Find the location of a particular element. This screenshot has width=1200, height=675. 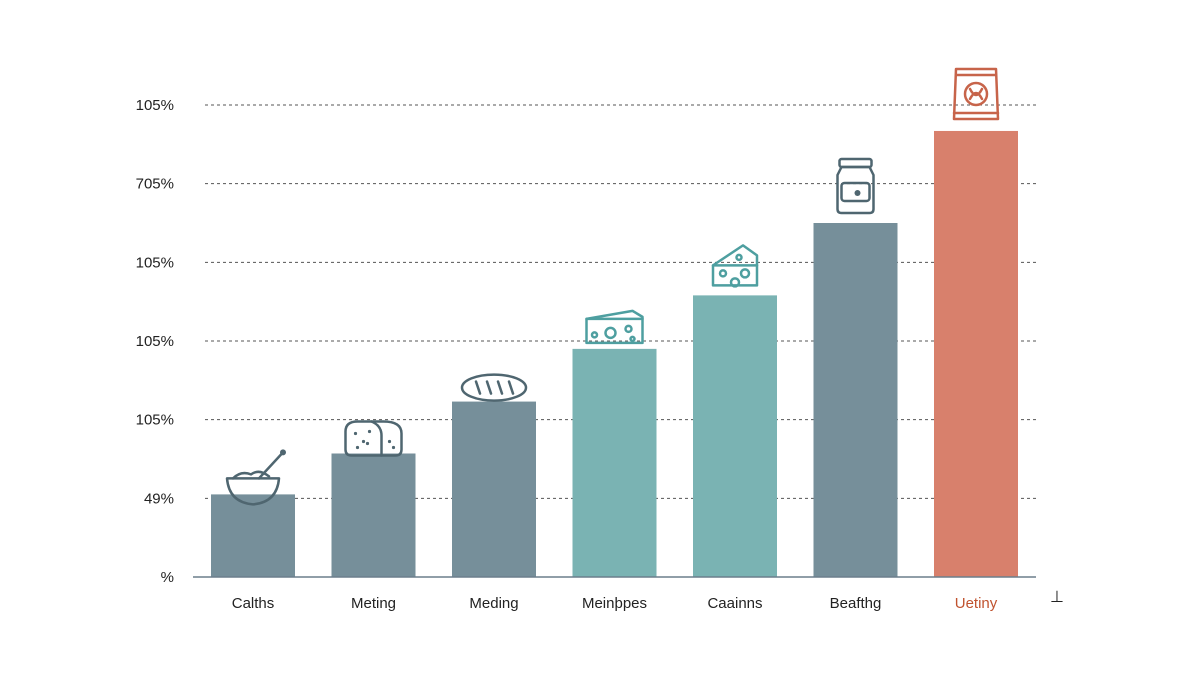

baguette-icon is located at coordinates (494, 387).